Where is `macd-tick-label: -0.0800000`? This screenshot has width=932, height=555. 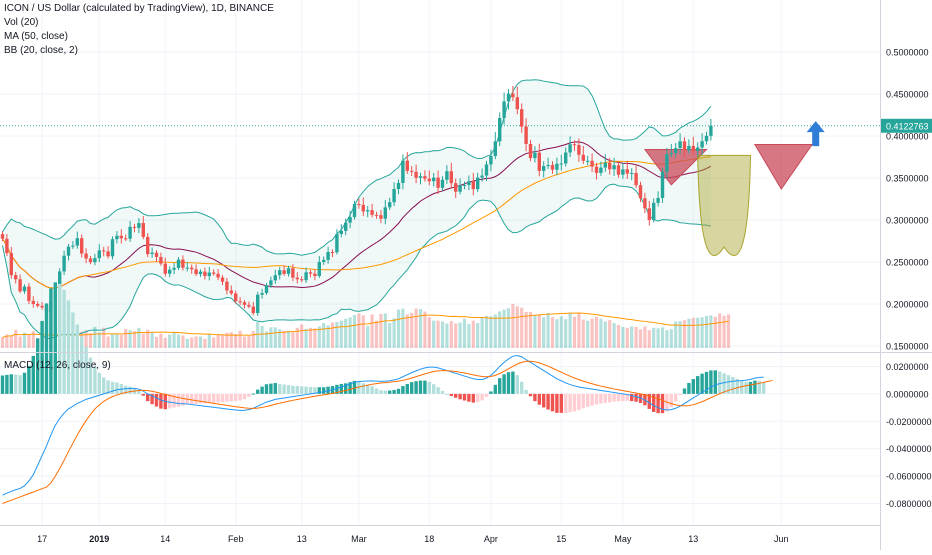 macd-tick-label: -0.0800000 is located at coordinates (909, 504).